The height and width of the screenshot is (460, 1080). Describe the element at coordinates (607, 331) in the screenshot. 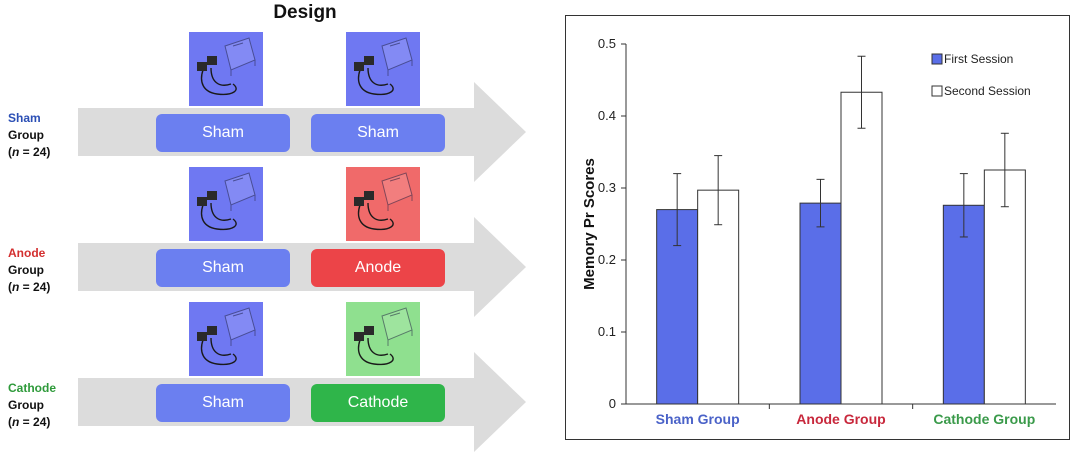

I see `y-tick-label: 0.1` at that location.